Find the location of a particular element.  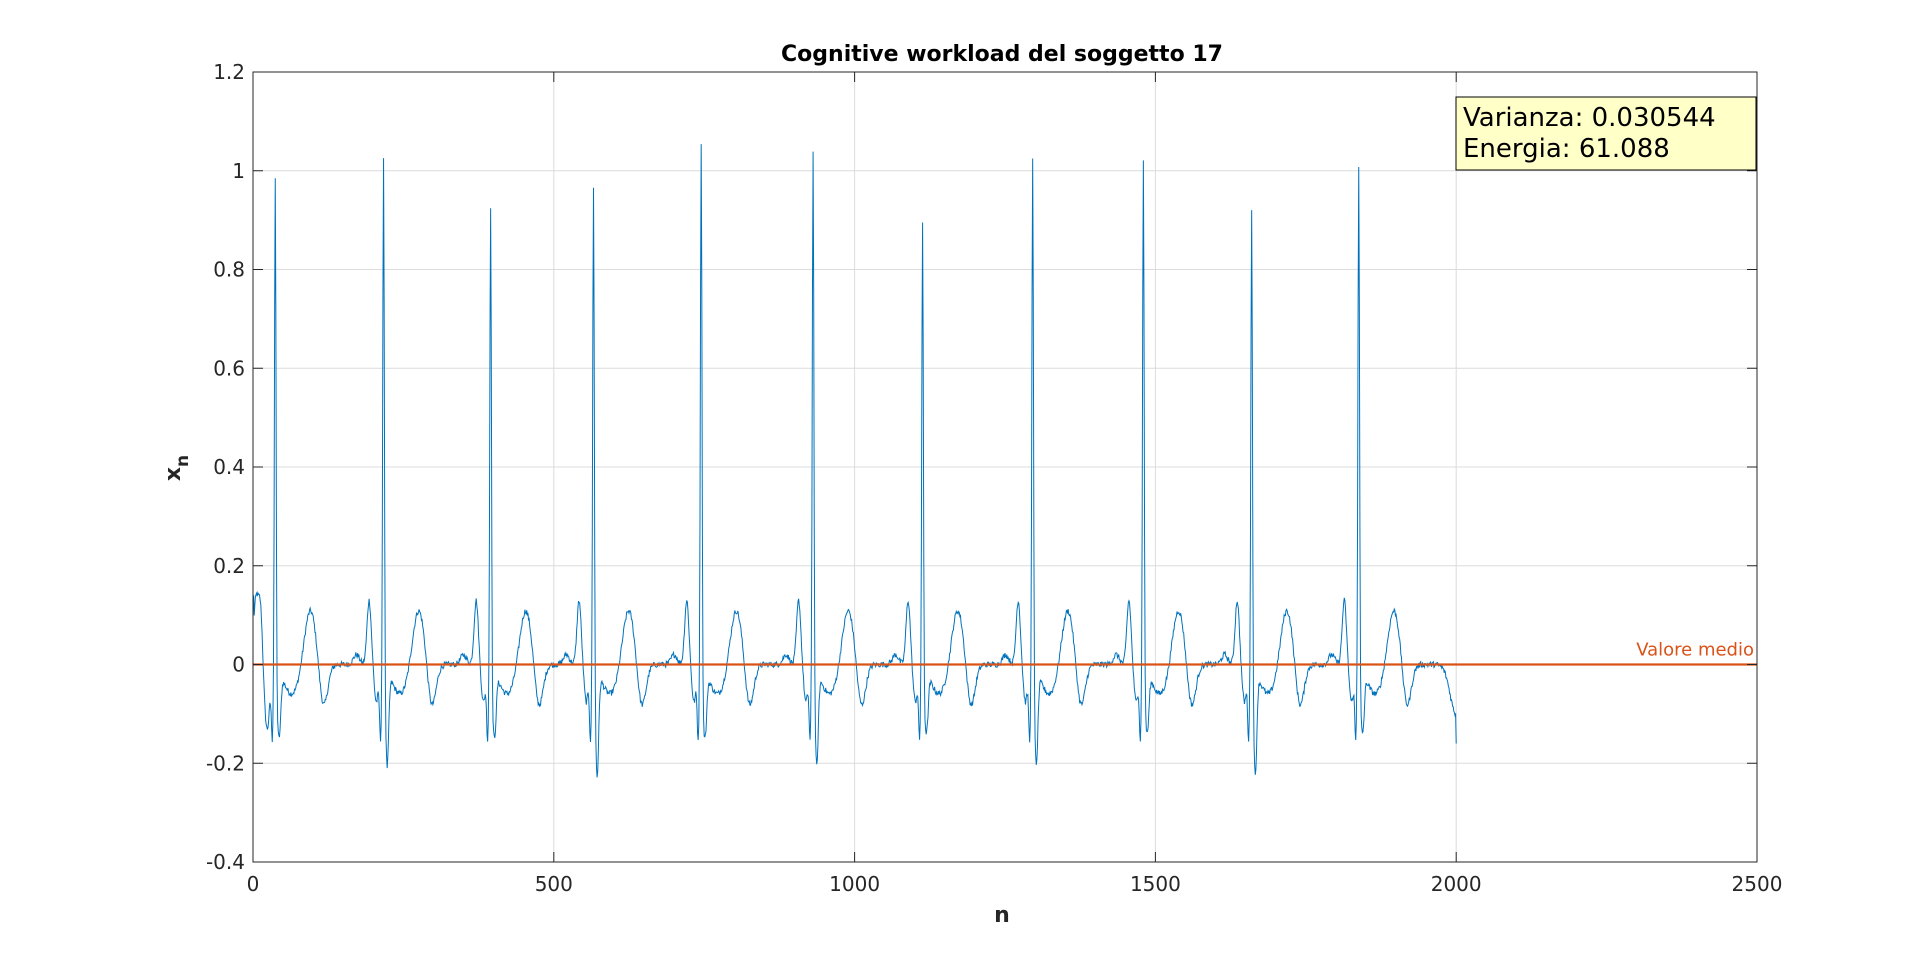

stats-annotation-box is located at coordinates (1606, 133).